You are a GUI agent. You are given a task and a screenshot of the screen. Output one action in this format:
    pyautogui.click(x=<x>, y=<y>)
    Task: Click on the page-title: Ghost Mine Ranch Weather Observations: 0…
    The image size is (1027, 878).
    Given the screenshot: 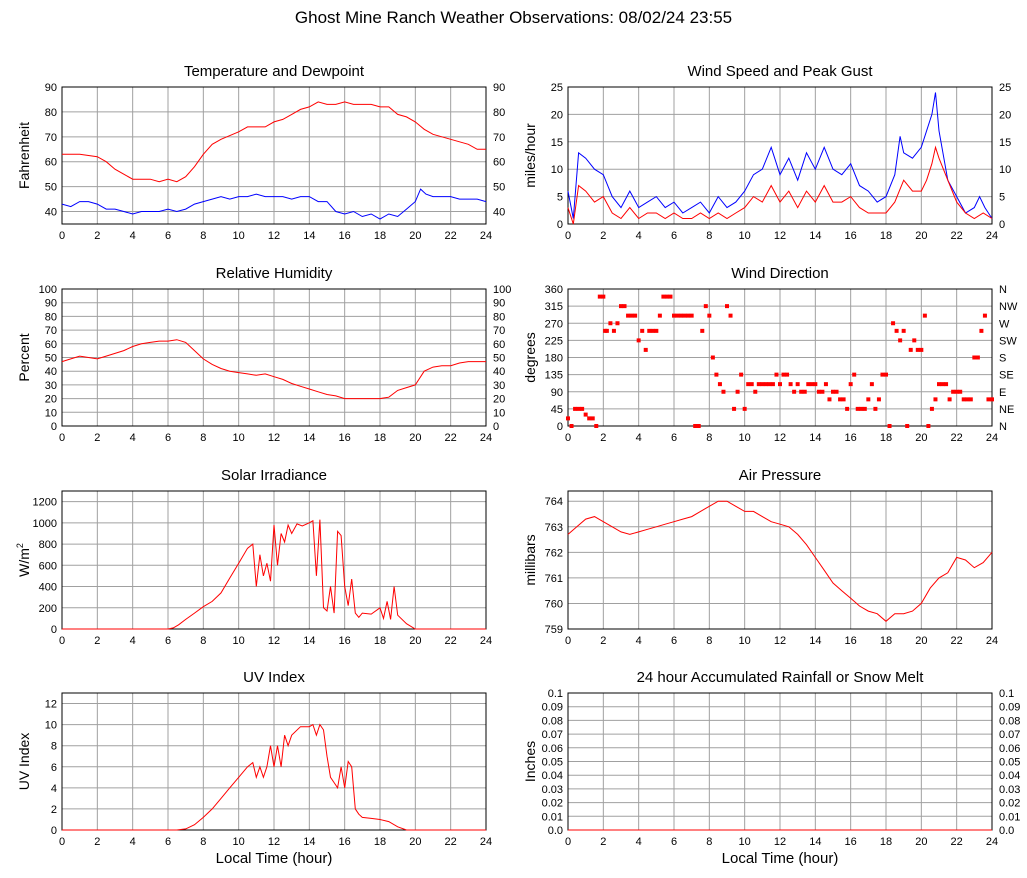 What is the action you would take?
    pyautogui.click(x=513, y=17)
    